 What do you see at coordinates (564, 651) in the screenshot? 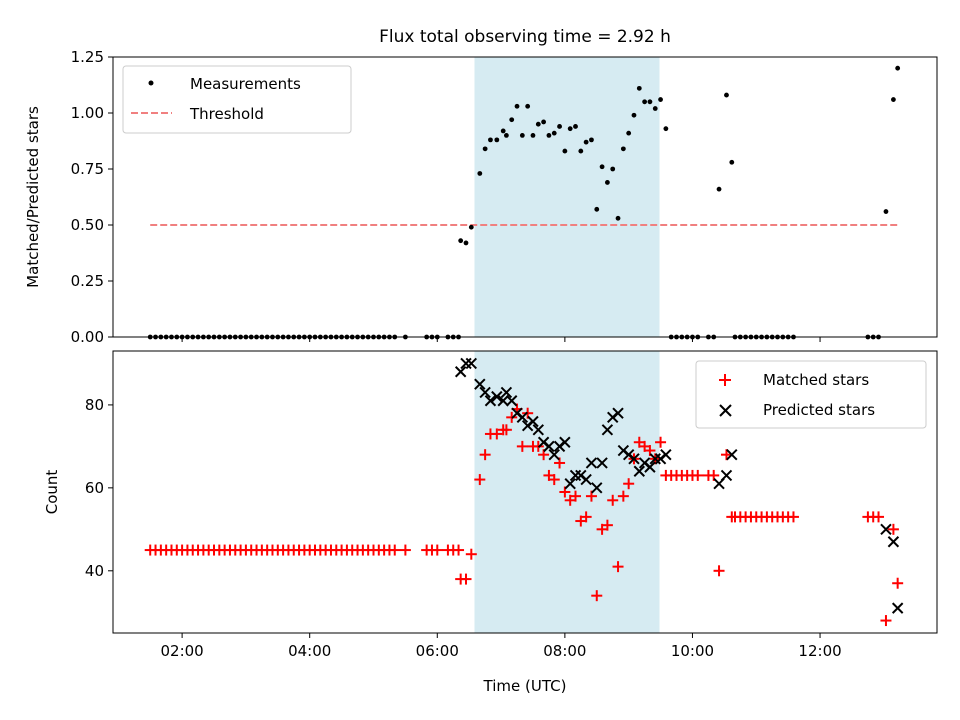
I see `bottom-x-tick-label: 08:00` at bounding box center [564, 651].